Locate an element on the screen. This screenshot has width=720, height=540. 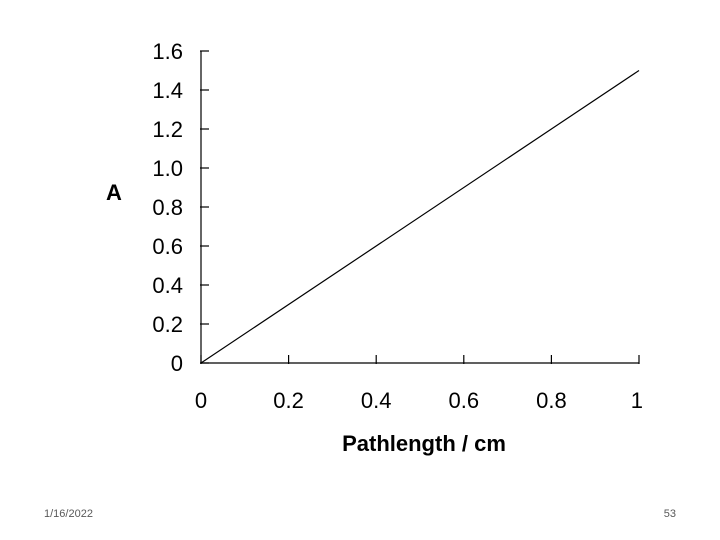
y-tick-label: 1.0 is located at coordinates (167, 168).